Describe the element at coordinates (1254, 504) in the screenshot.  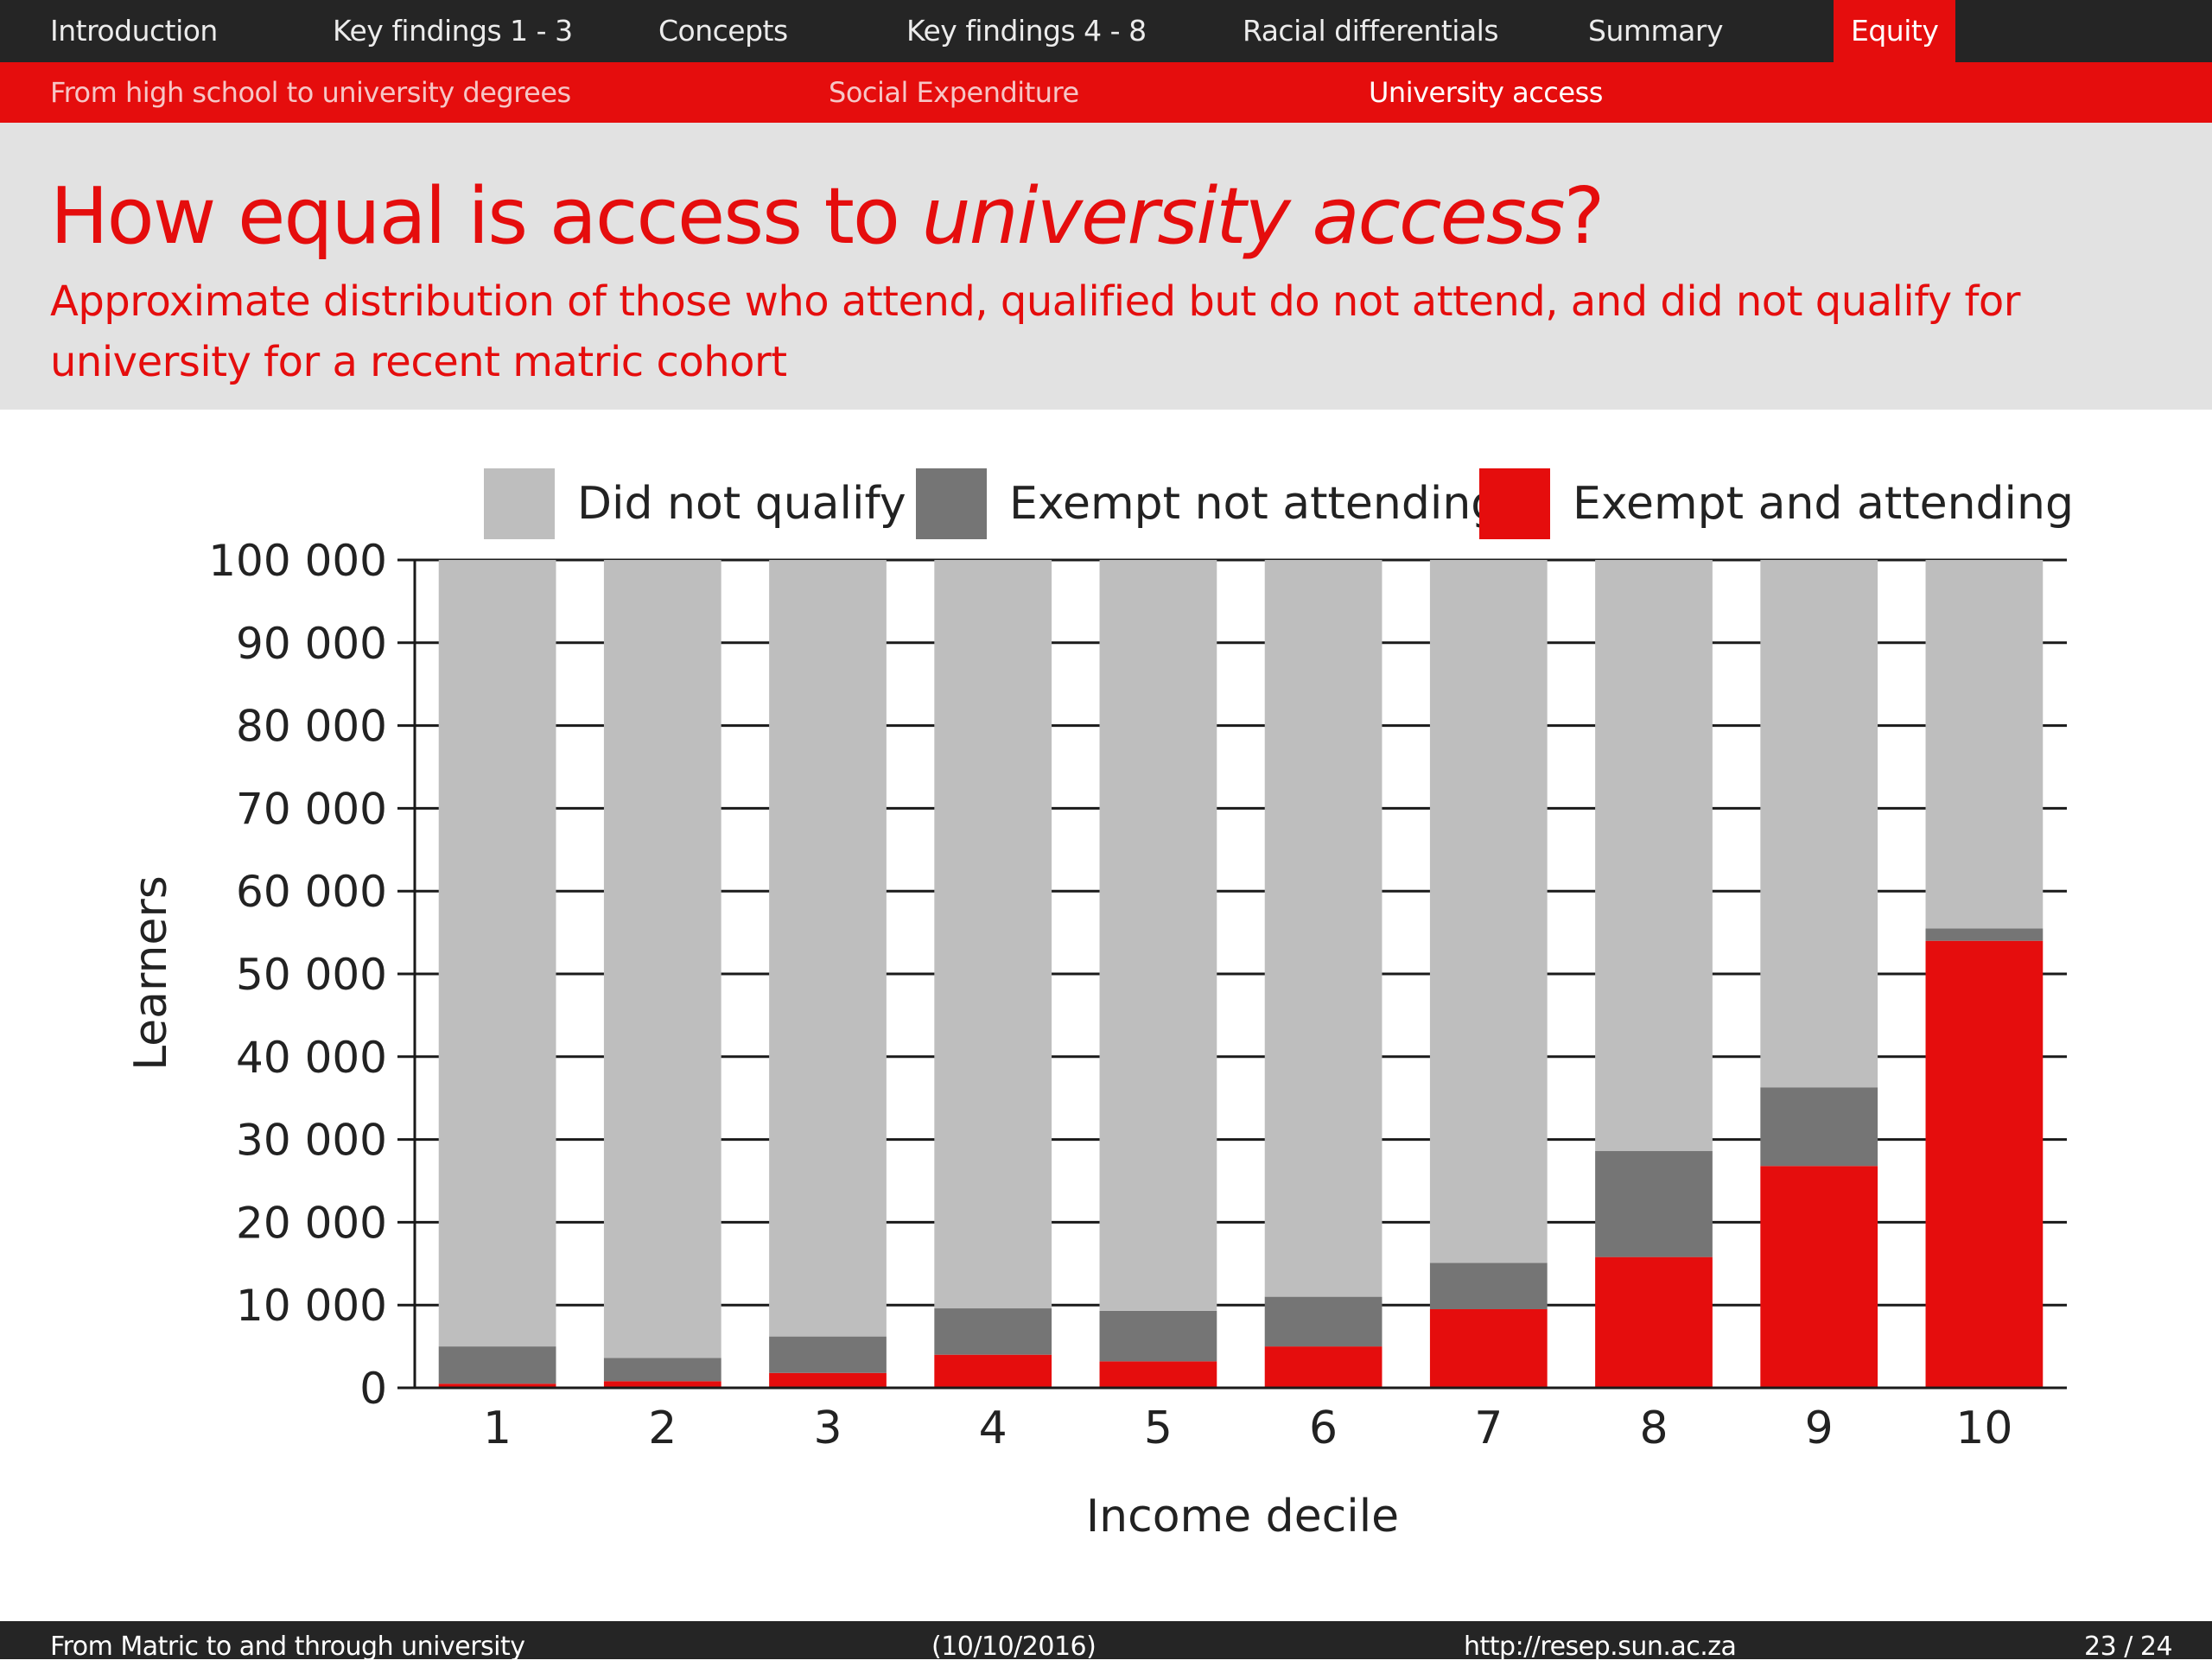
I see `legend-label-exempt-not-attending: Exempt not attending` at that location.